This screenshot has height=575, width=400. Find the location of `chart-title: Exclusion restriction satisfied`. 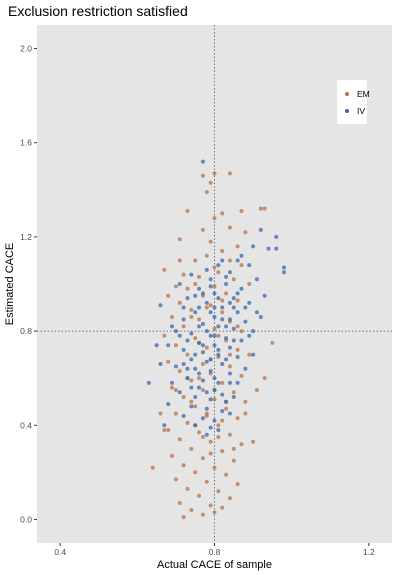

chart-title: Exclusion restriction satisfied is located at coordinates (98, 11).